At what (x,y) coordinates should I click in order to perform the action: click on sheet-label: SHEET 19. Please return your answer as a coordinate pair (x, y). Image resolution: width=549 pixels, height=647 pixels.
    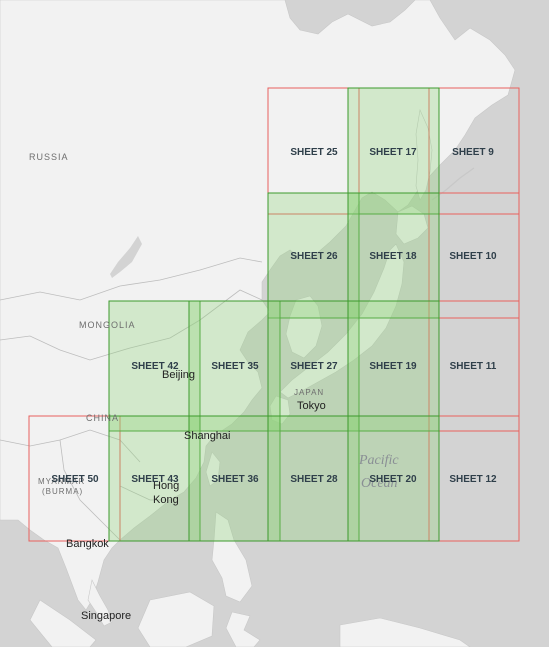
    Looking at the image, I should click on (393, 366).